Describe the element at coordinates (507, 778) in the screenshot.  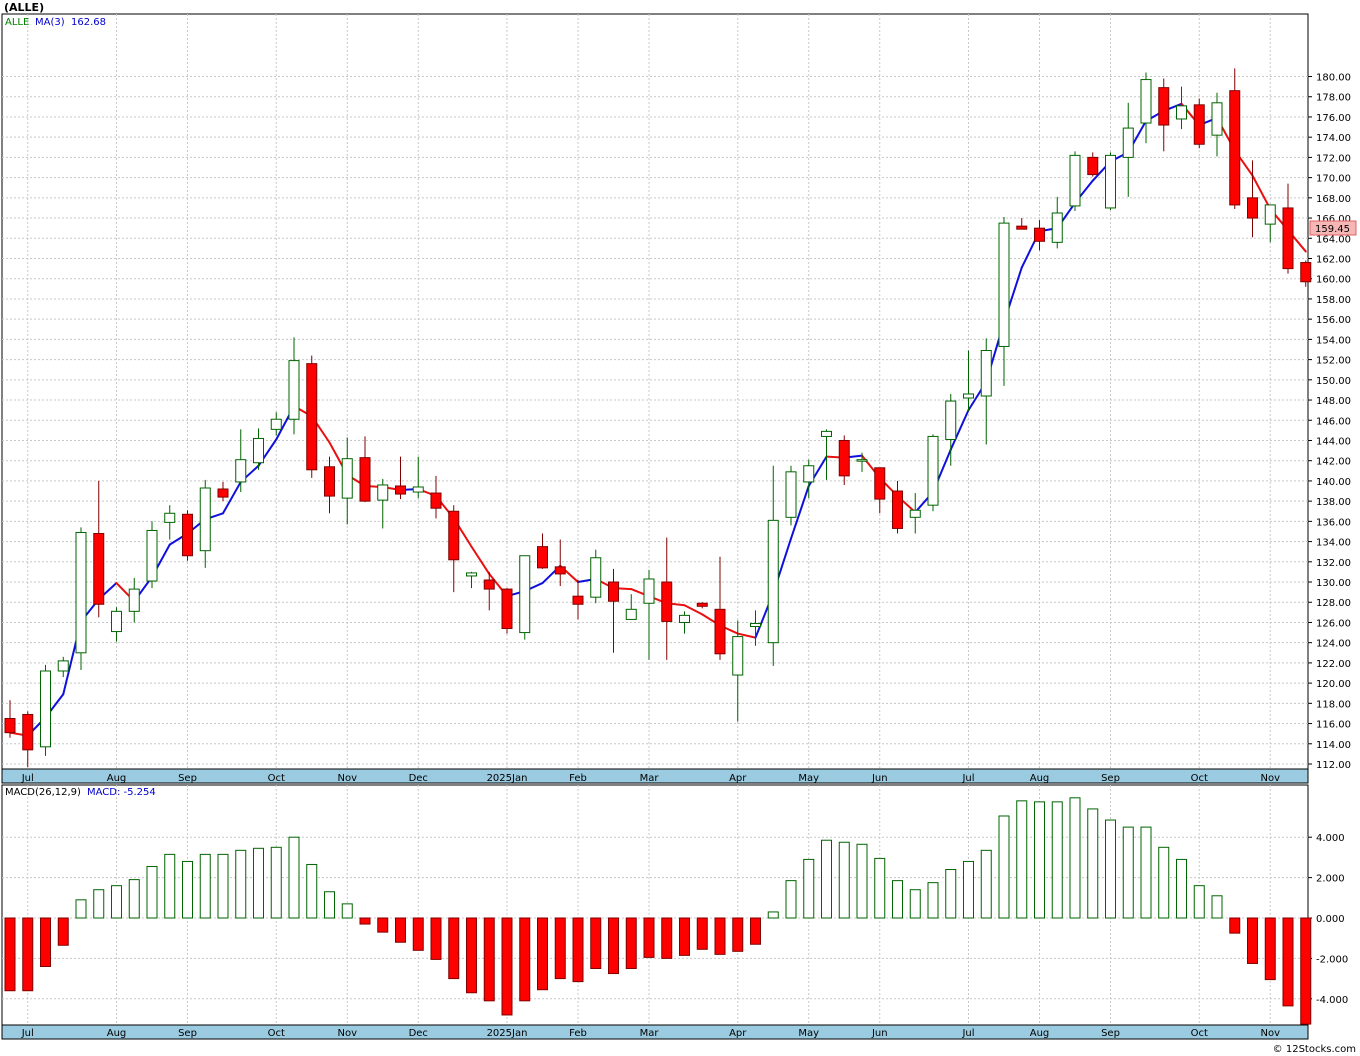
I see `price-x-tick-label: 2025Jan` at that location.